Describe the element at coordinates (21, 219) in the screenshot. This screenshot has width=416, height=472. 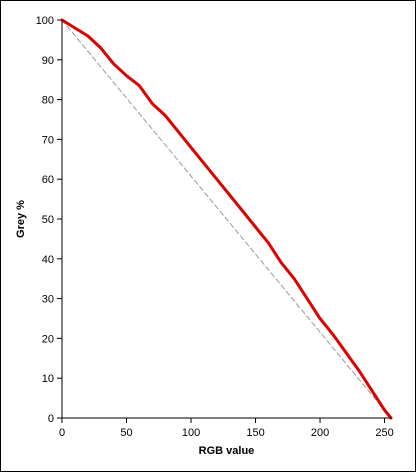
I see `y-axis-title: Grey %` at that location.